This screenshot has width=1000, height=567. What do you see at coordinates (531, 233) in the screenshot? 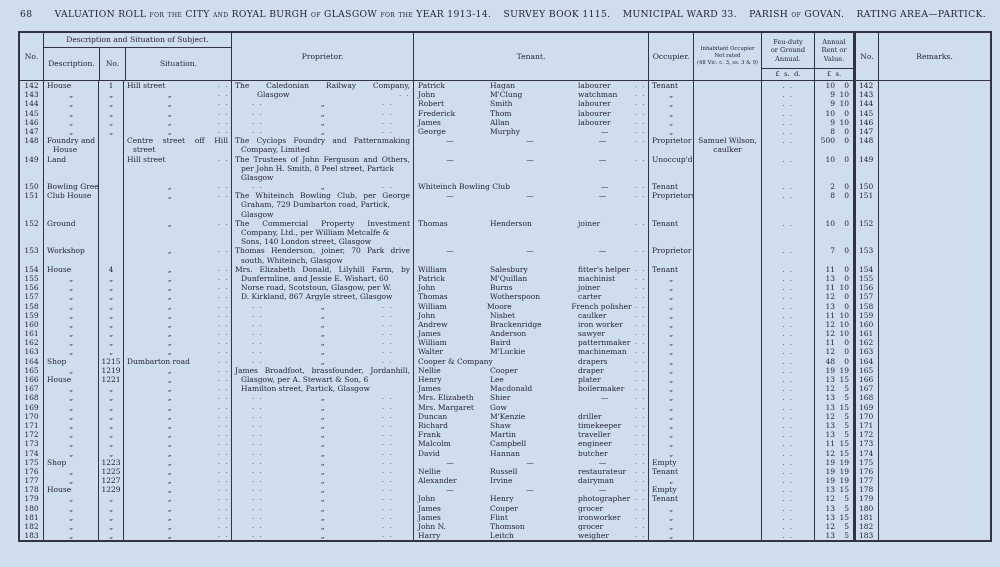
I see `tenant-cell` at bounding box center [531, 233].